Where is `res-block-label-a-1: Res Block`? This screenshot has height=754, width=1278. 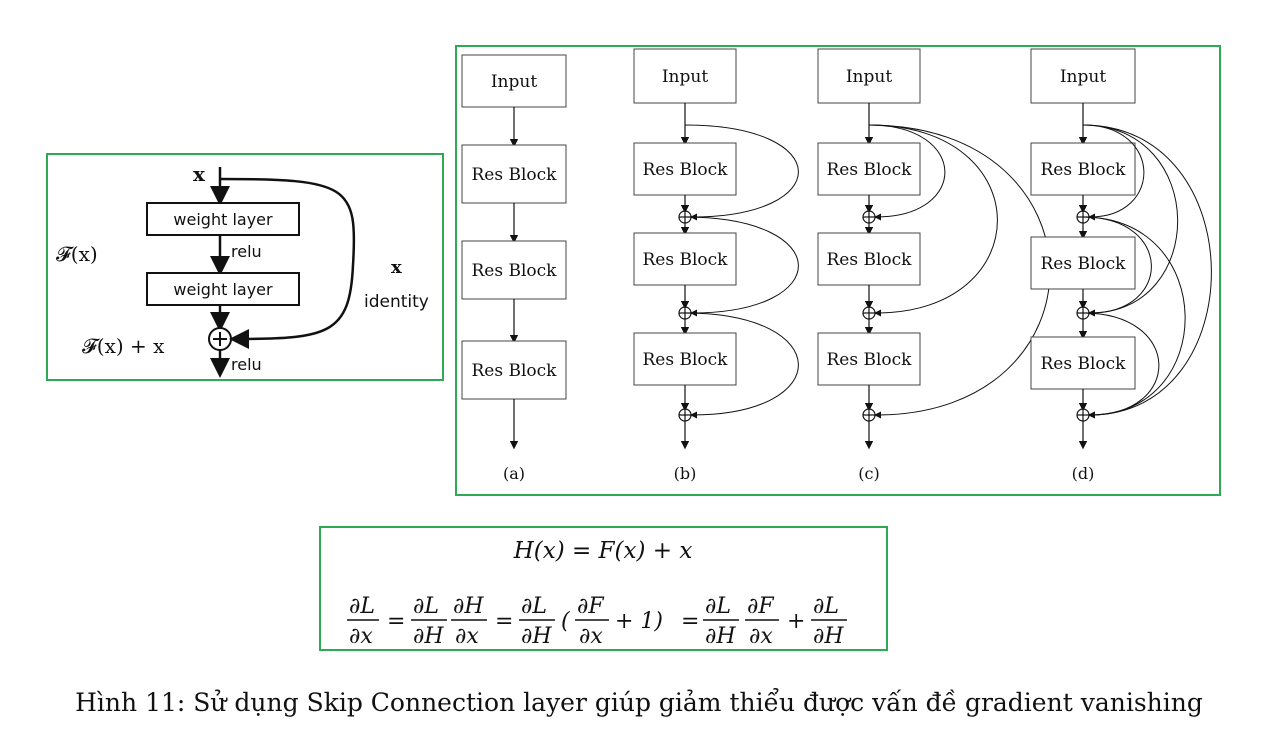 res-block-label-a-1: Res Block is located at coordinates (515, 175).